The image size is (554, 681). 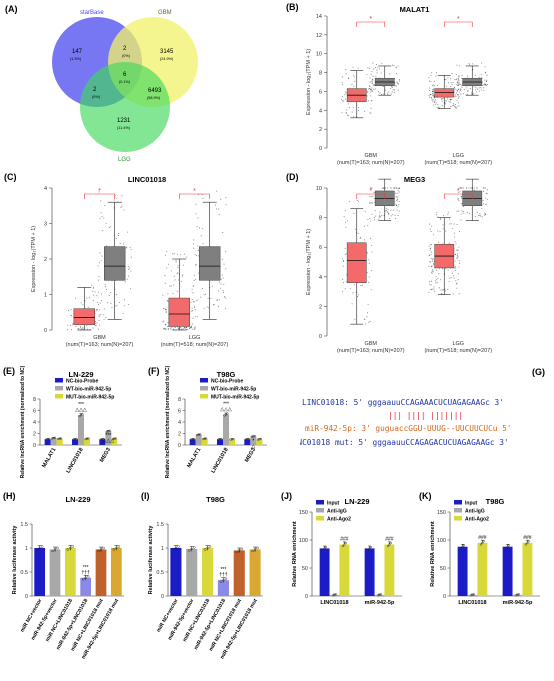 I want to click on panel-label-g: (G), so click(x=538, y=372).